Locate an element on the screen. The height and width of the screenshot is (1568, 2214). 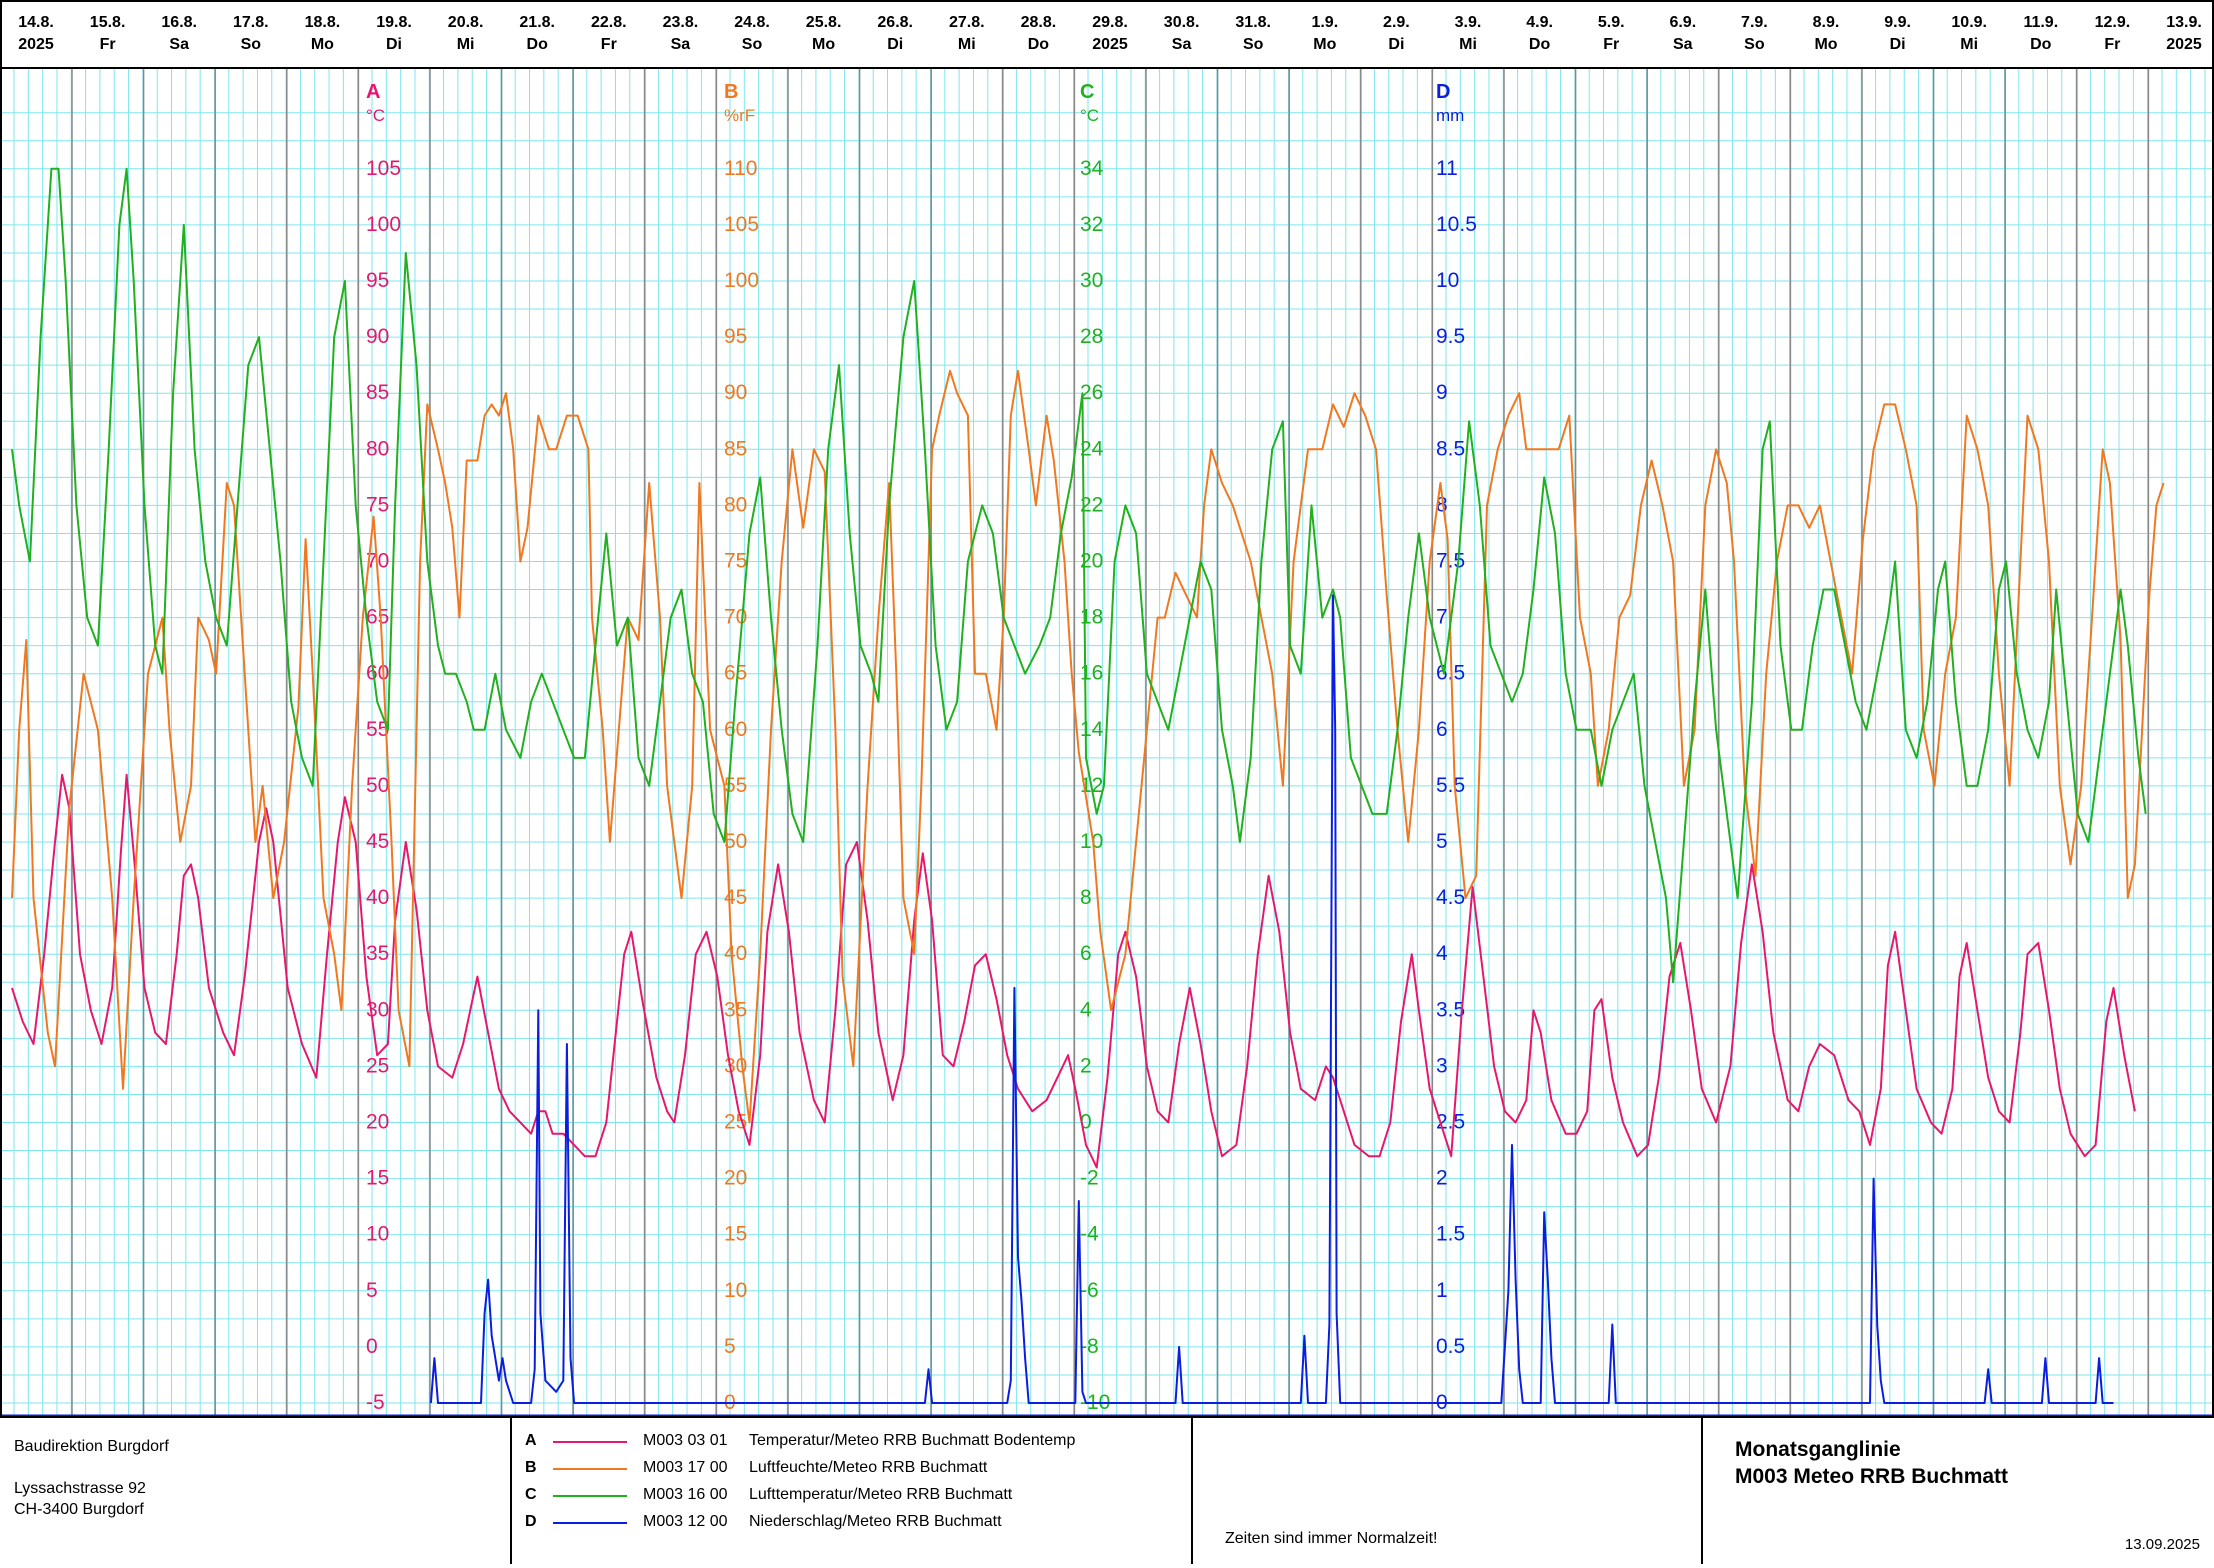
axis-tick-label: 2.5 is located at coordinates (1450, 1122).